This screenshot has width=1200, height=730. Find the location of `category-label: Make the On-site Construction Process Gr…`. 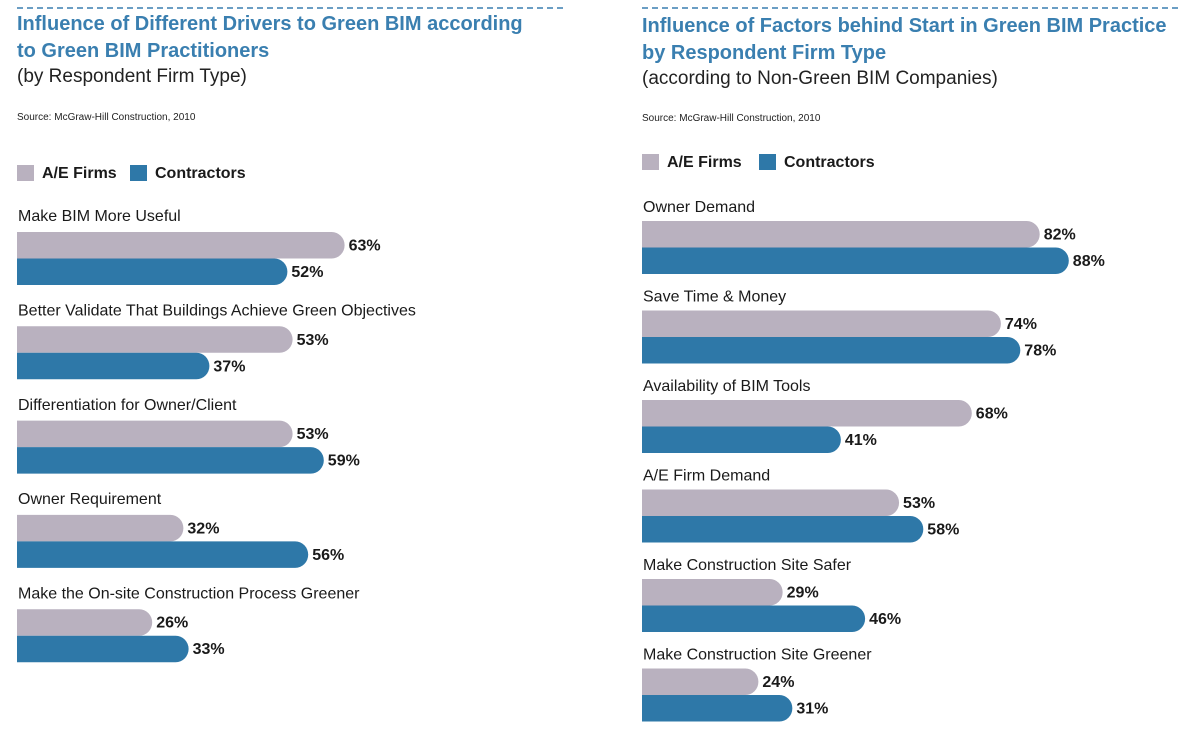

category-label: Make the On-site Construction Process Gr… is located at coordinates (189, 593).